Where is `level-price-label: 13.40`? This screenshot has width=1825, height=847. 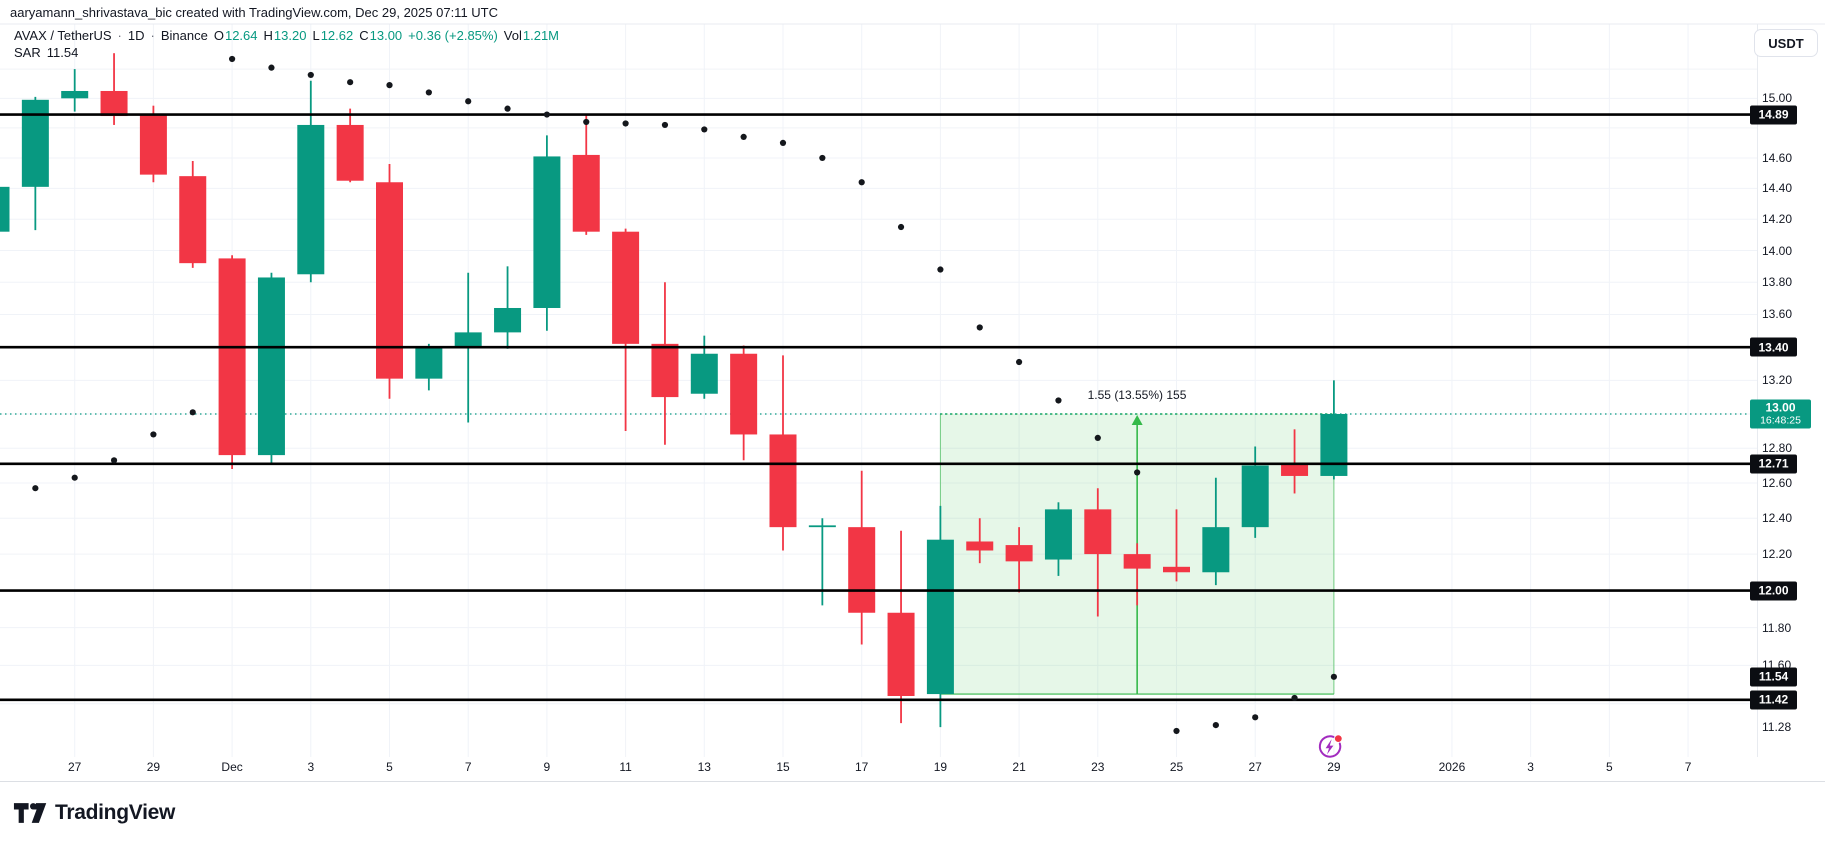 level-price-label: 13.40 is located at coordinates (1773, 347).